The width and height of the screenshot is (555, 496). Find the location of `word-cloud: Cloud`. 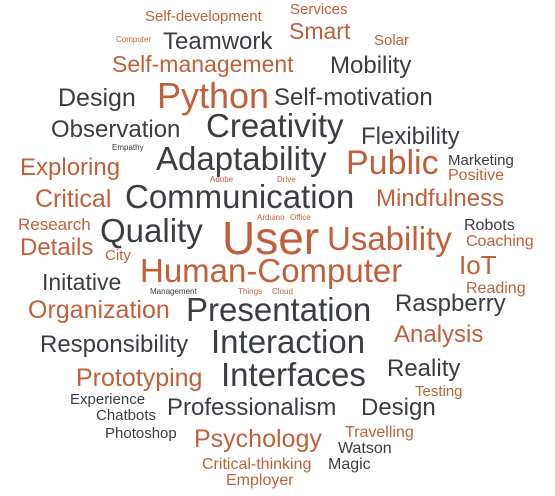

word-cloud: Cloud is located at coordinates (282, 291).